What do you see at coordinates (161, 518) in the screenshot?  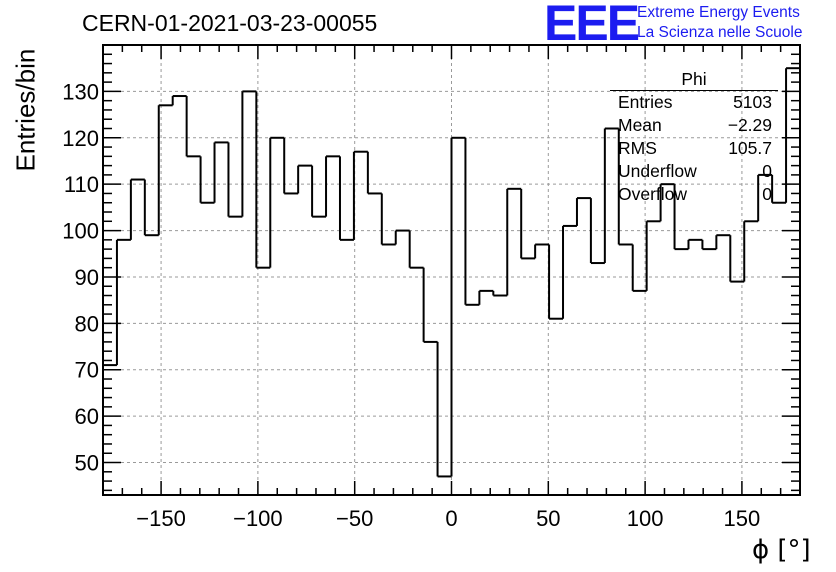 I see `x-tick-label: −150` at bounding box center [161, 518].